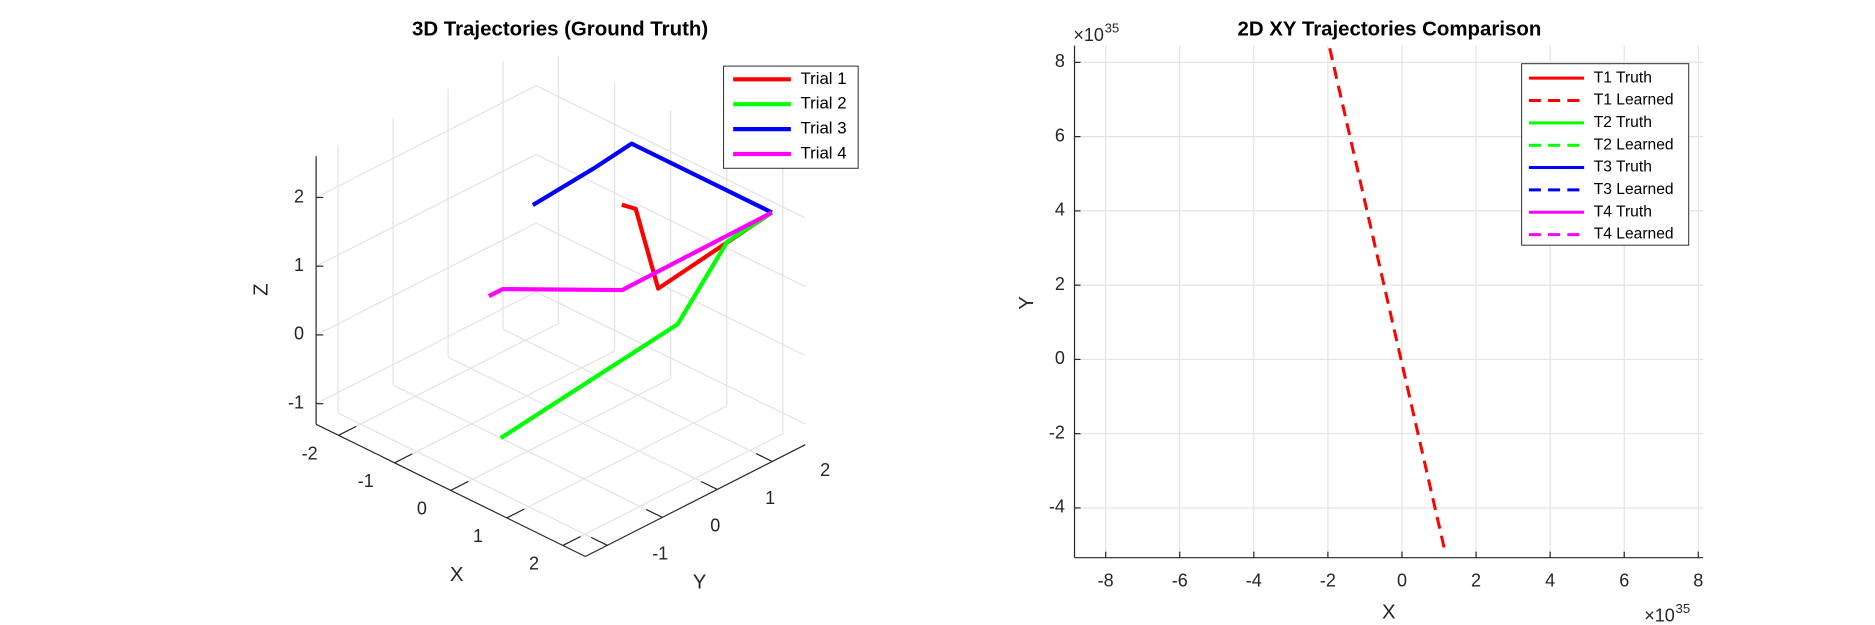 This screenshot has width=1875, height=625. I want to click on x-tick-label: -8, so click(1106, 580).